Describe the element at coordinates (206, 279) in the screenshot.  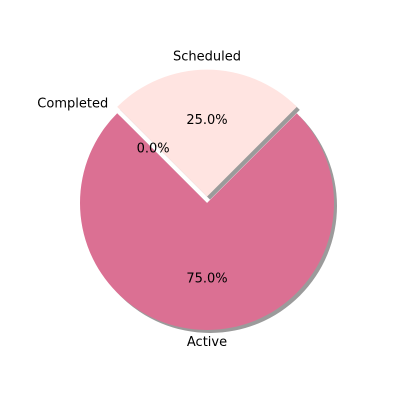
I see `pie-pct-active: 75.0%` at that location.